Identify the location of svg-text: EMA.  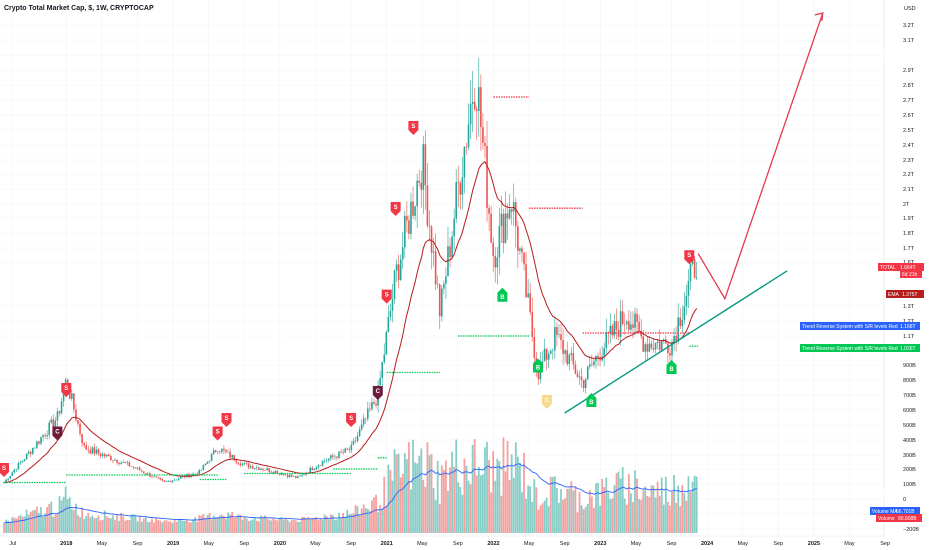
(894, 295).